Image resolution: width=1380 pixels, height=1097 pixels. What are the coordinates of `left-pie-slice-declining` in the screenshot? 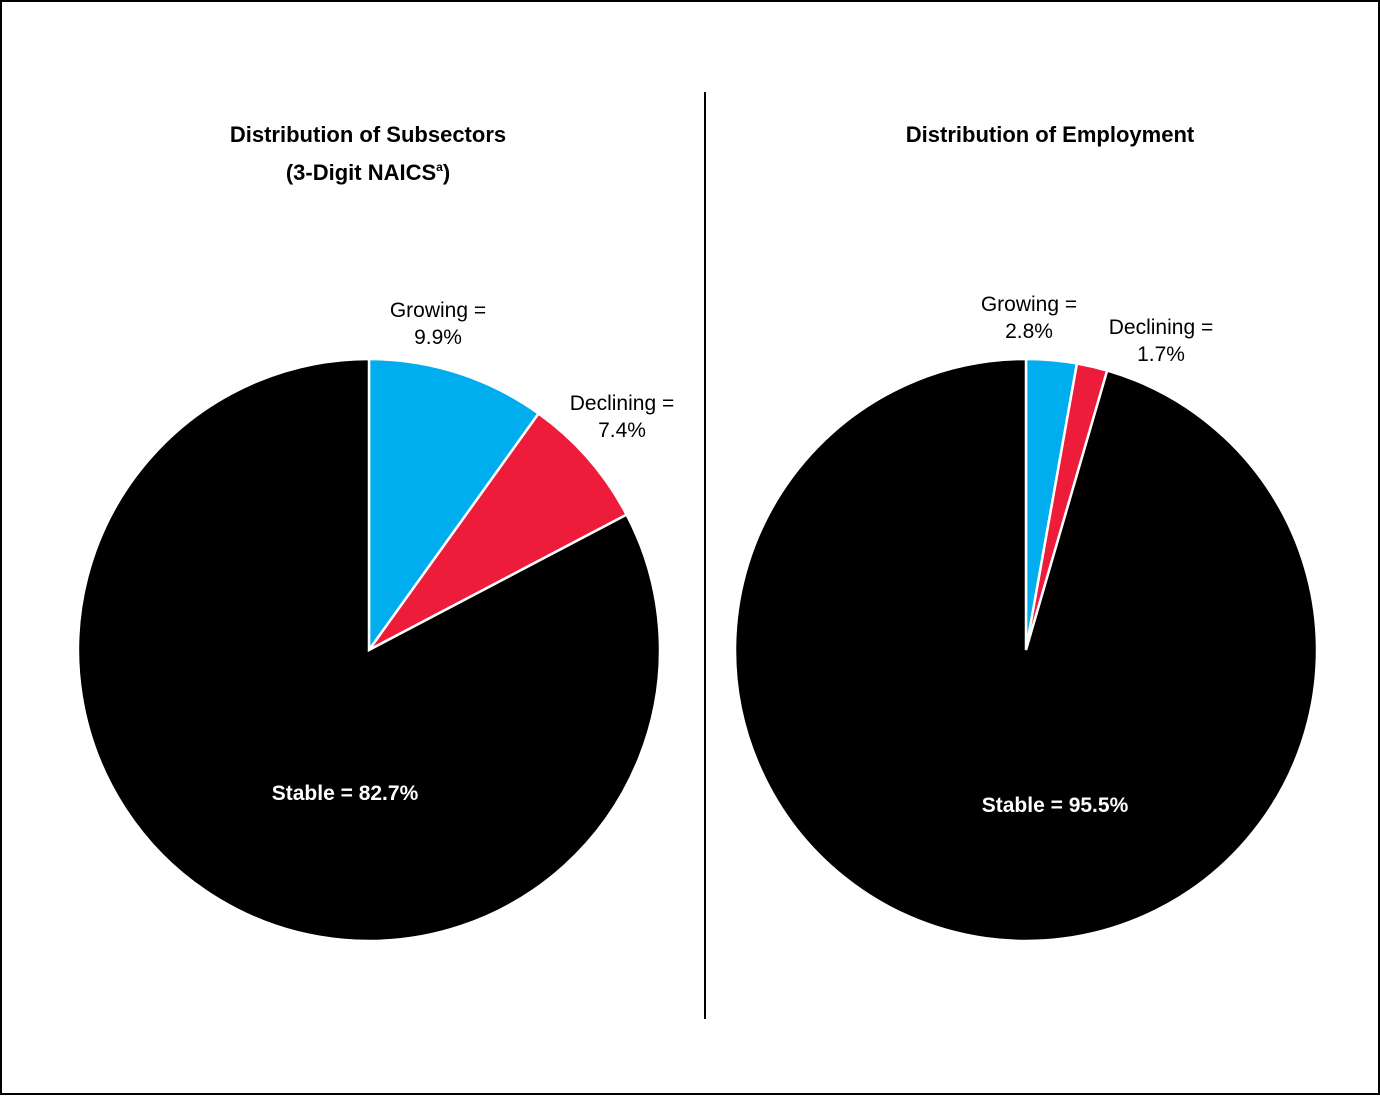 It's located at (498, 531).